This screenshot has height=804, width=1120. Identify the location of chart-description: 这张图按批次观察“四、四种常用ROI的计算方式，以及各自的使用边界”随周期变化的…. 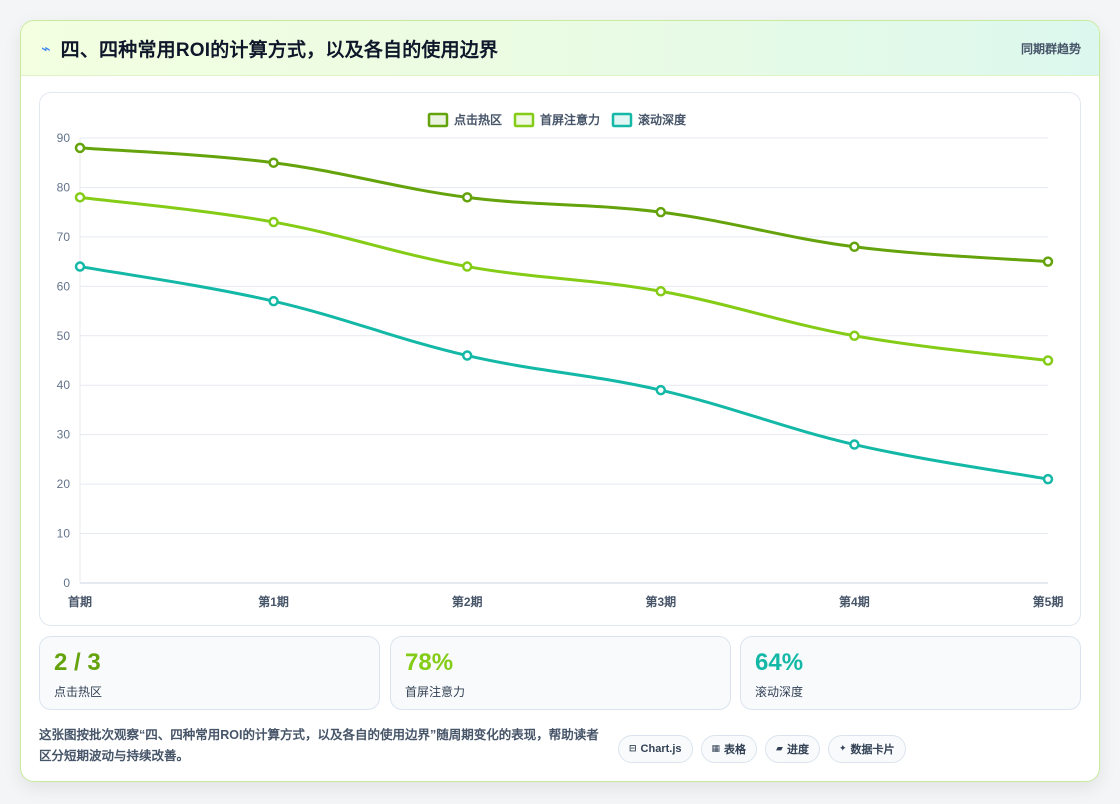
(319, 745).